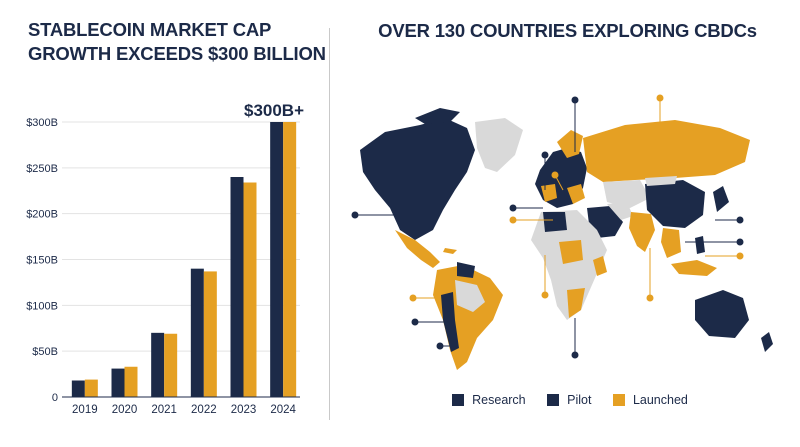 This screenshot has height=447, width=800. Describe the element at coordinates (642, 232) in the screenshot. I see `map-india` at that location.